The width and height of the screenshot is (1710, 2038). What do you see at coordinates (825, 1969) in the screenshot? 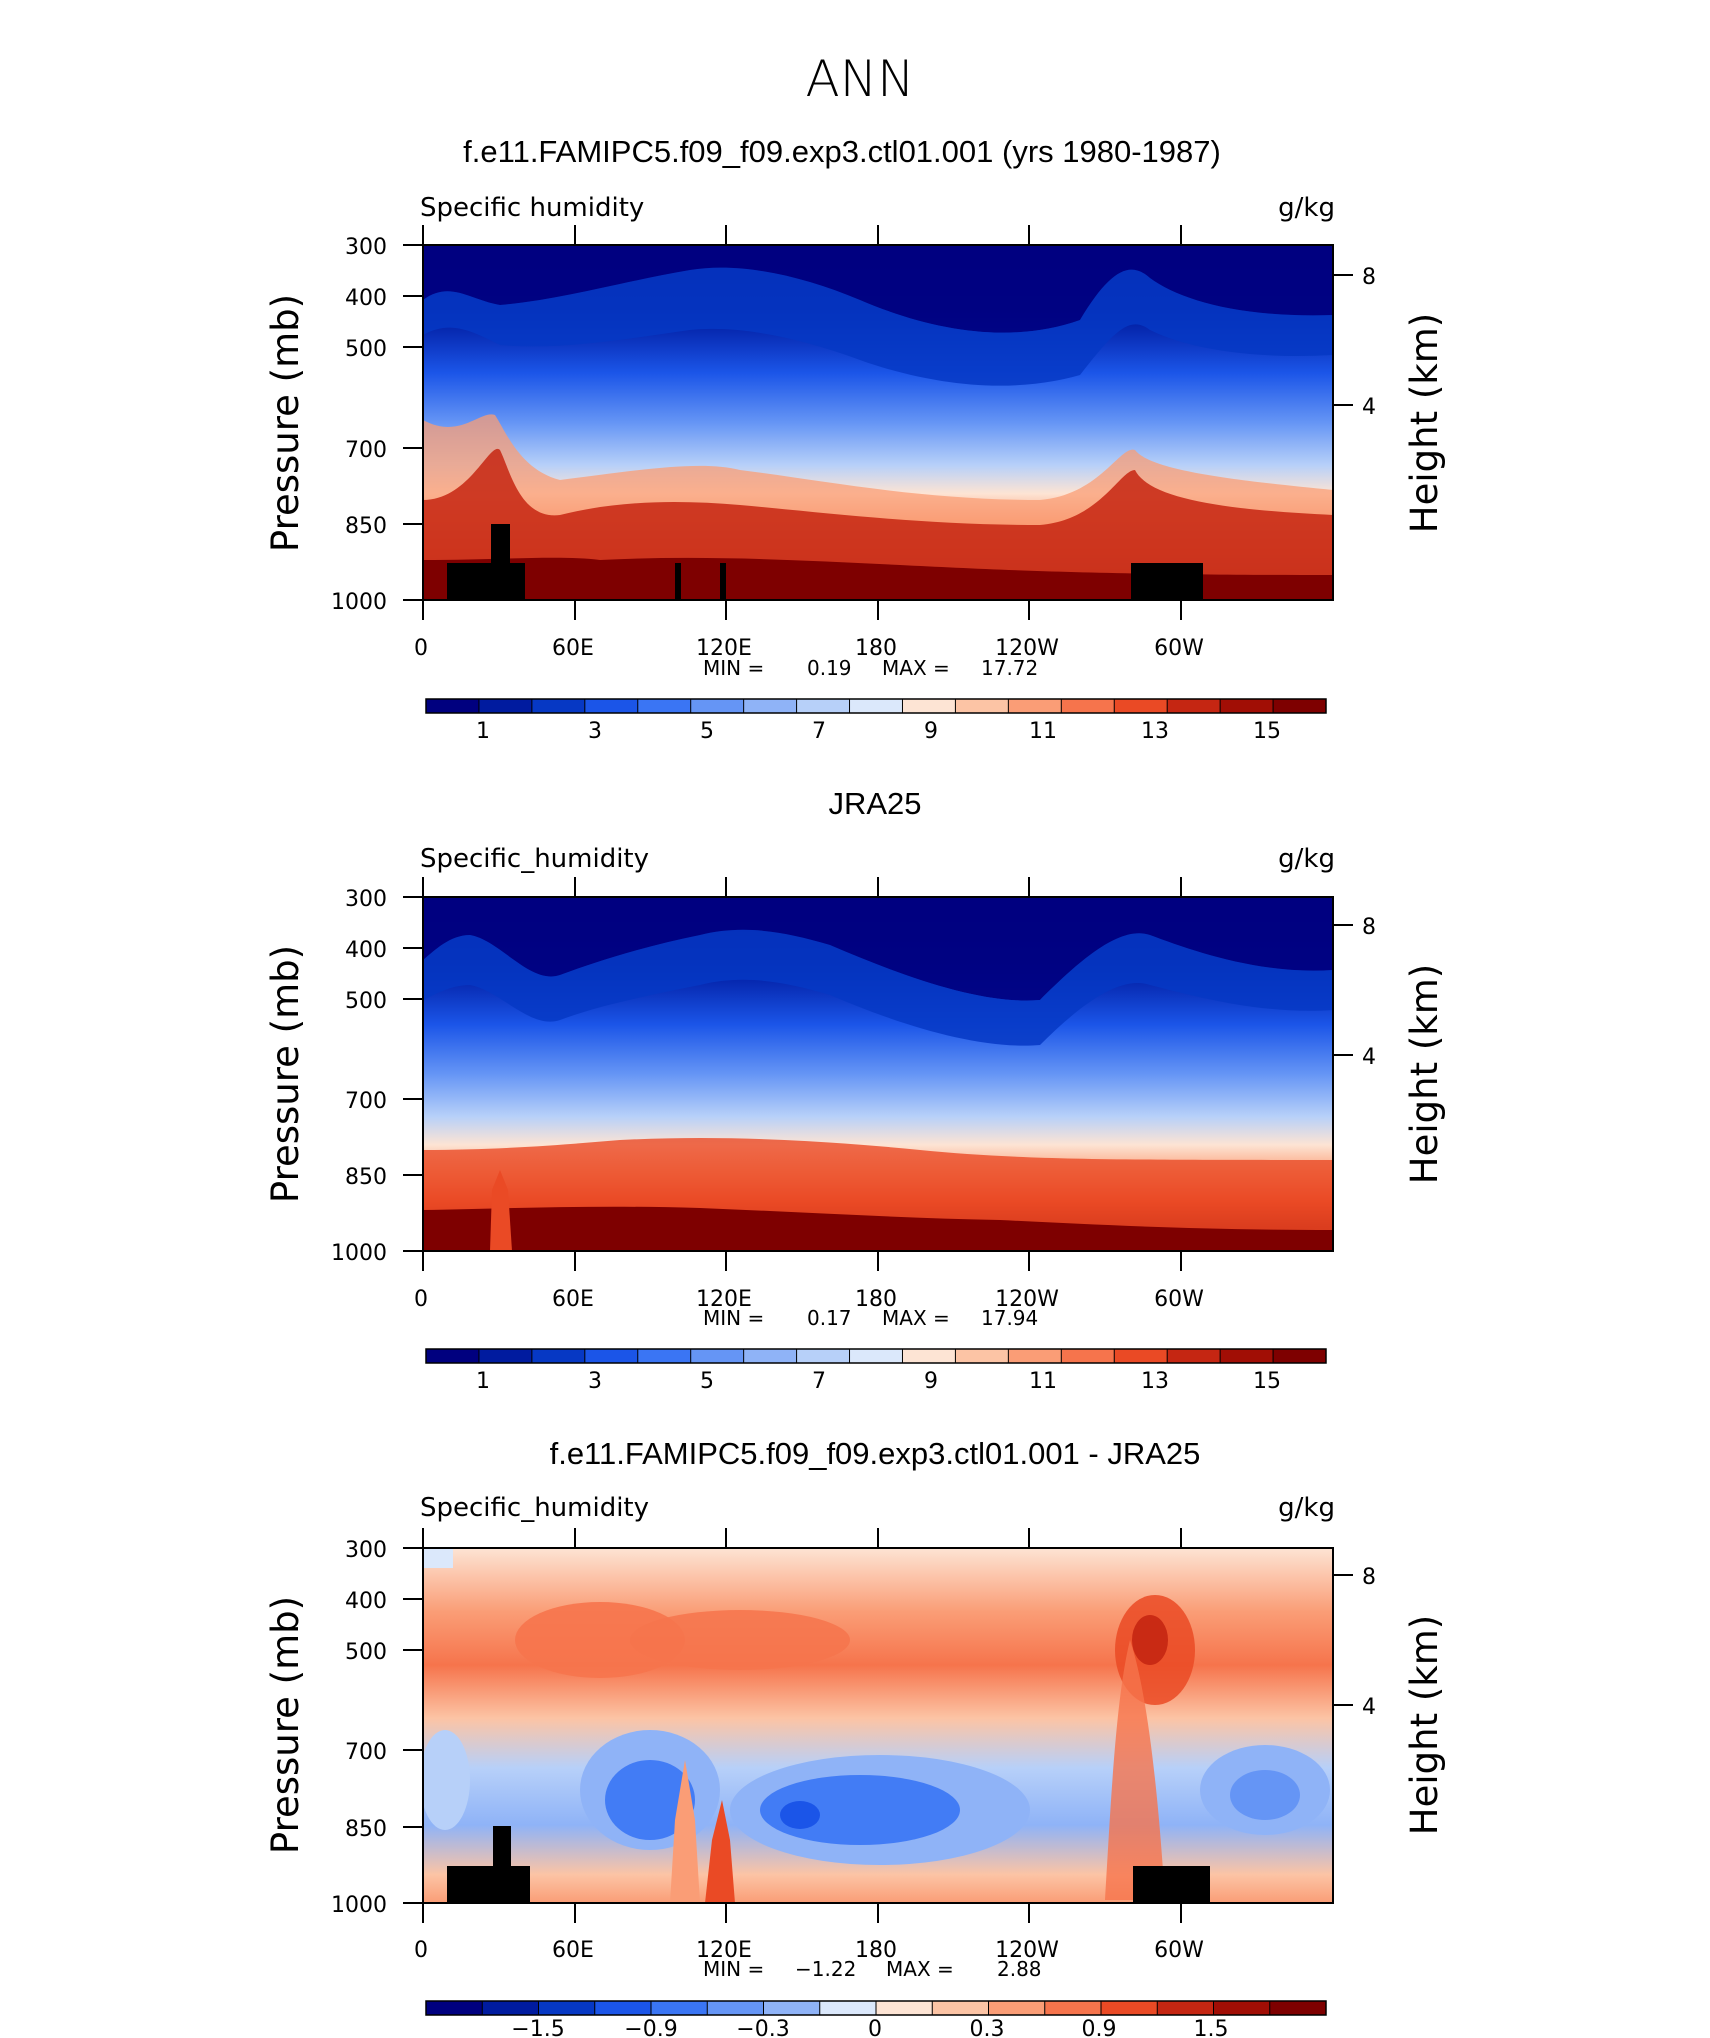
I see `min-value: −1.22` at bounding box center [825, 1969].